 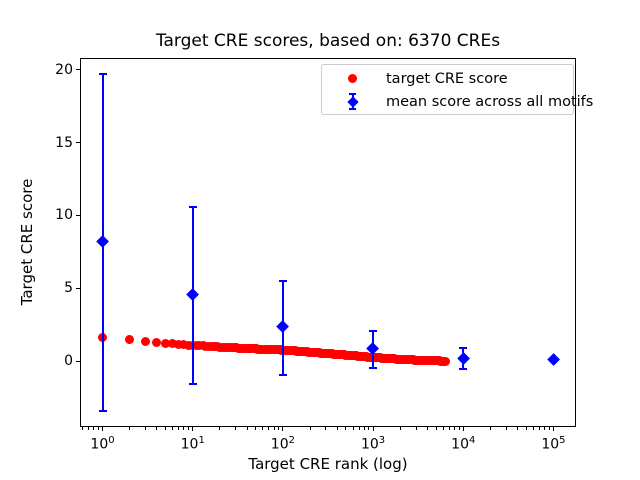 What do you see at coordinates (352, 78) in the screenshot?
I see `legend-circle-marker-icon` at bounding box center [352, 78].